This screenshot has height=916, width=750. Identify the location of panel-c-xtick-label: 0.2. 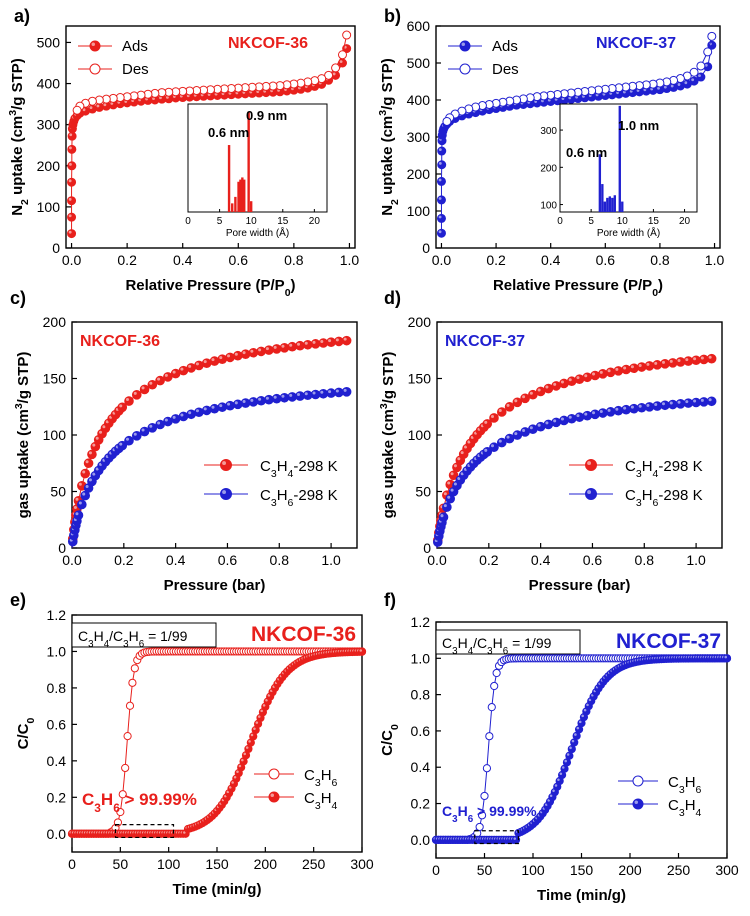
(124, 560).